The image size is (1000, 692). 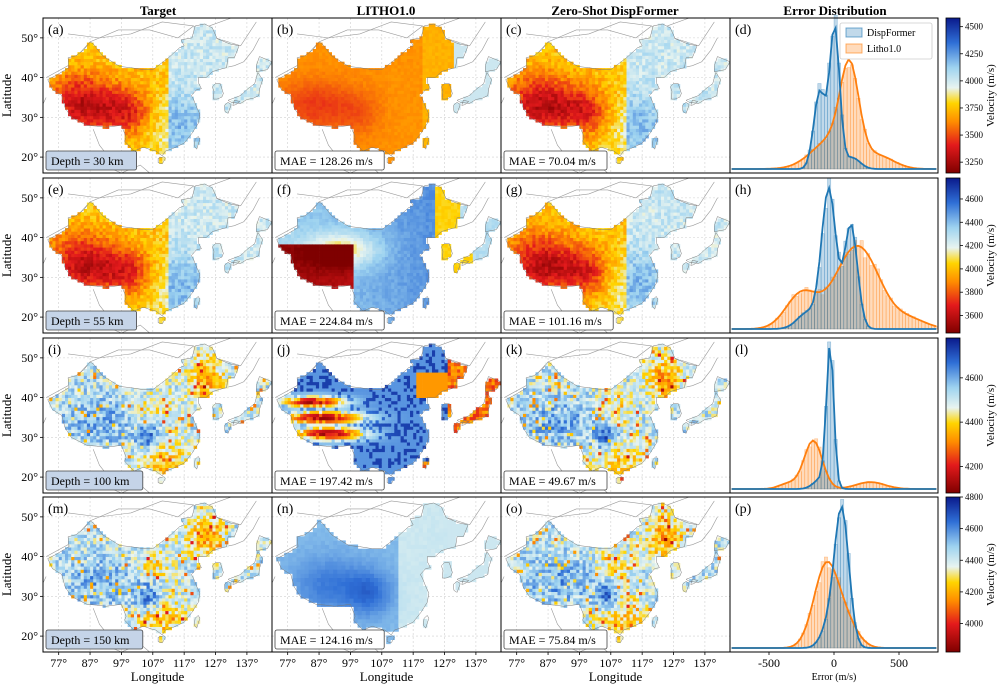 What do you see at coordinates (160, 93) in the screenshot?
I see `velocity-cells` at bounding box center [160, 93].